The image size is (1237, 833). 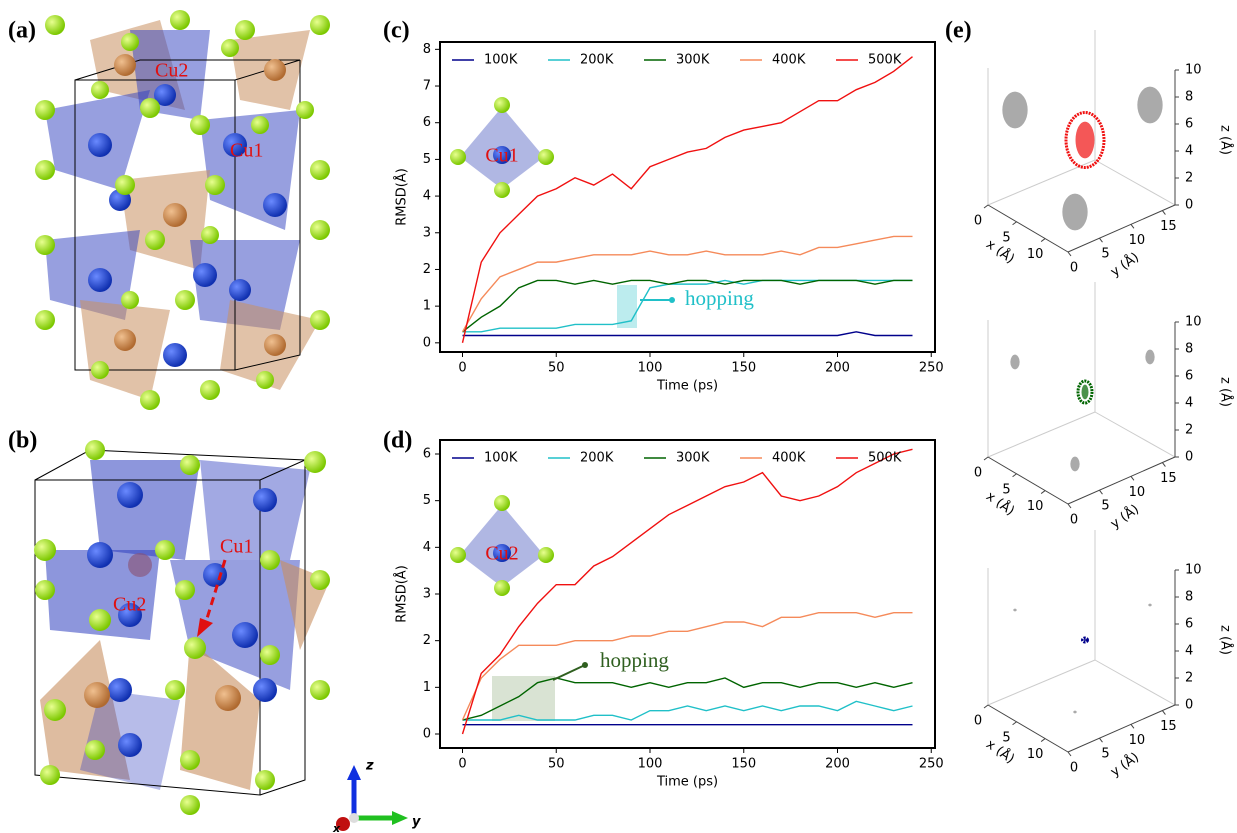 I want to click on annotation-arrow, so click(x=569, y=672).